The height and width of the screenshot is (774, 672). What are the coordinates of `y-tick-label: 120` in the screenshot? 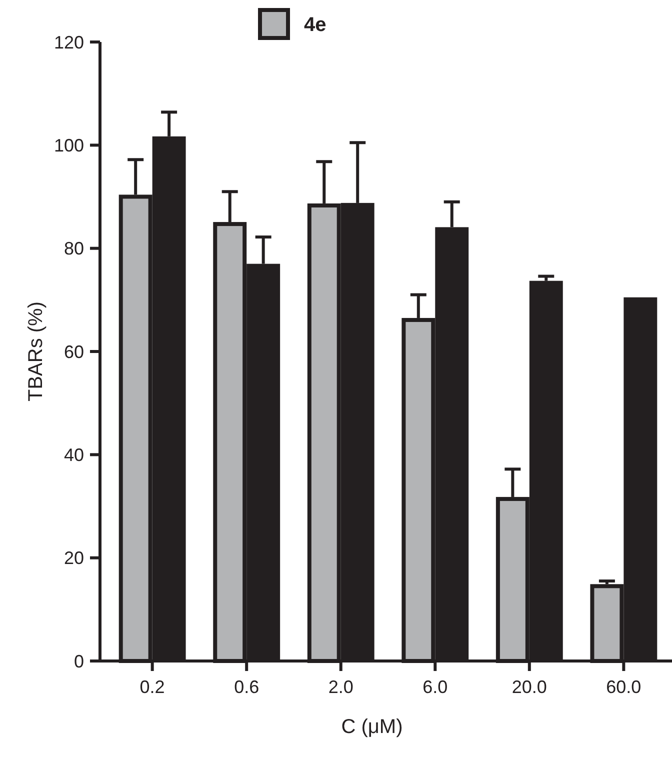 It's located at (69, 42).